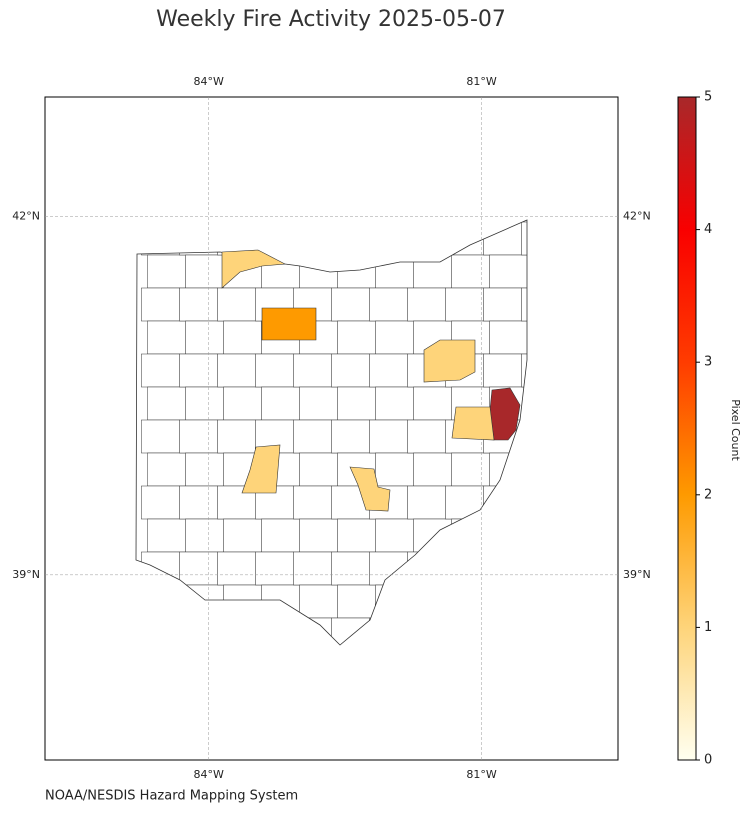 This screenshot has width=751, height=813. What do you see at coordinates (708, 760) in the screenshot?
I see `colorbar-tick-label: 0` at bounding box center [708, 760].